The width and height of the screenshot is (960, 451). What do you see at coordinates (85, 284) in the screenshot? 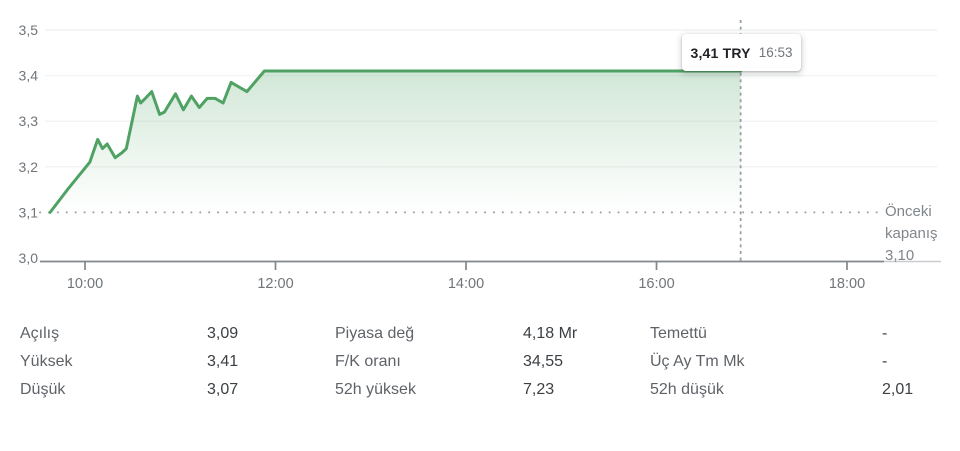
I see `x-axis-tick-label: 10:00` at bounding box center [85, 284].